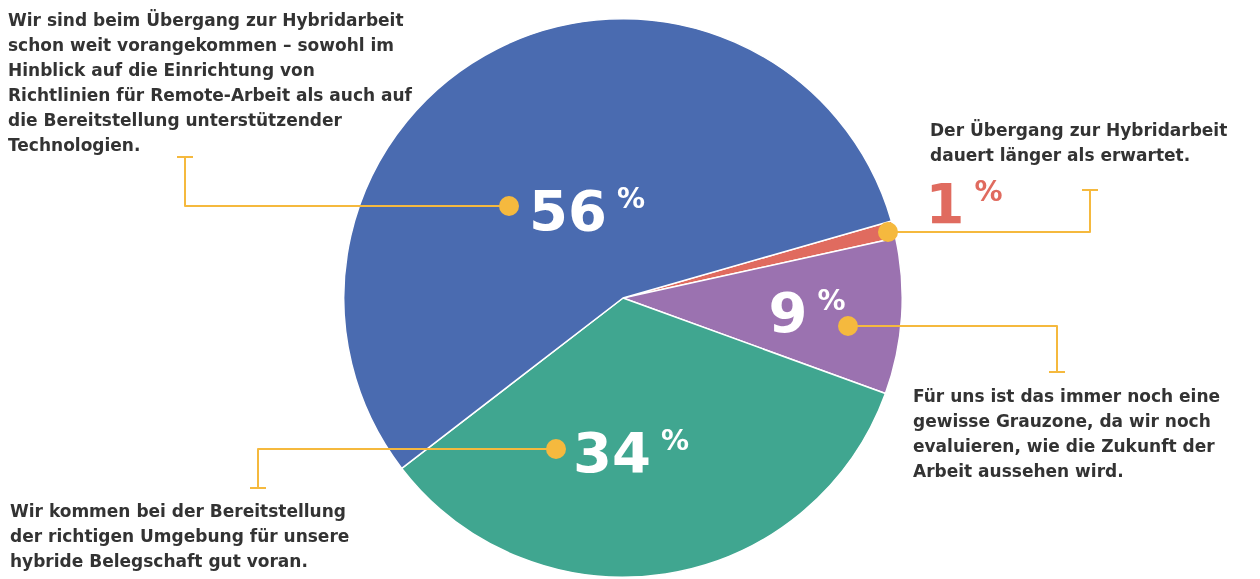 Image resolution: width=1260 pixels, height=579 pixels. What do you see at coordinates (807, 312) in the screenshot?
I see `data-label: 9 %` at bounding box center [807, 312].